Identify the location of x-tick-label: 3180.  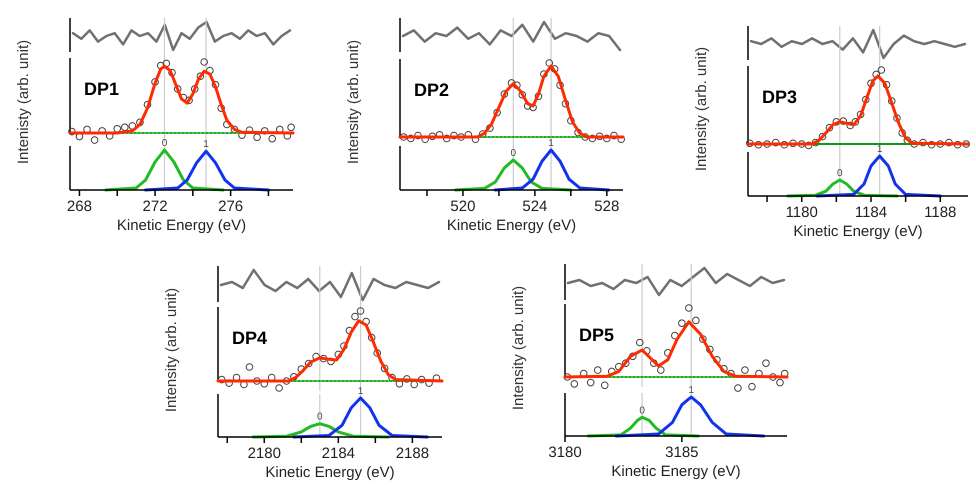
(565, 452).